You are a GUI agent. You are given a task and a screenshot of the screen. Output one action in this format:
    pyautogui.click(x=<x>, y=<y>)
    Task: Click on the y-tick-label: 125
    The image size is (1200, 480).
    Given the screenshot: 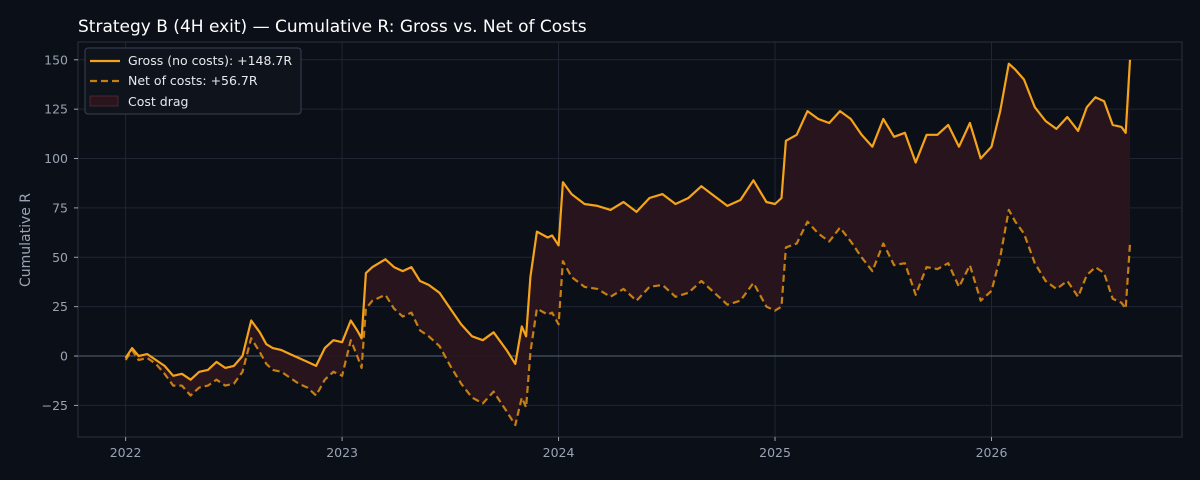 What is the action you would take?
    pyautogui.click(x=56, y=109)
    